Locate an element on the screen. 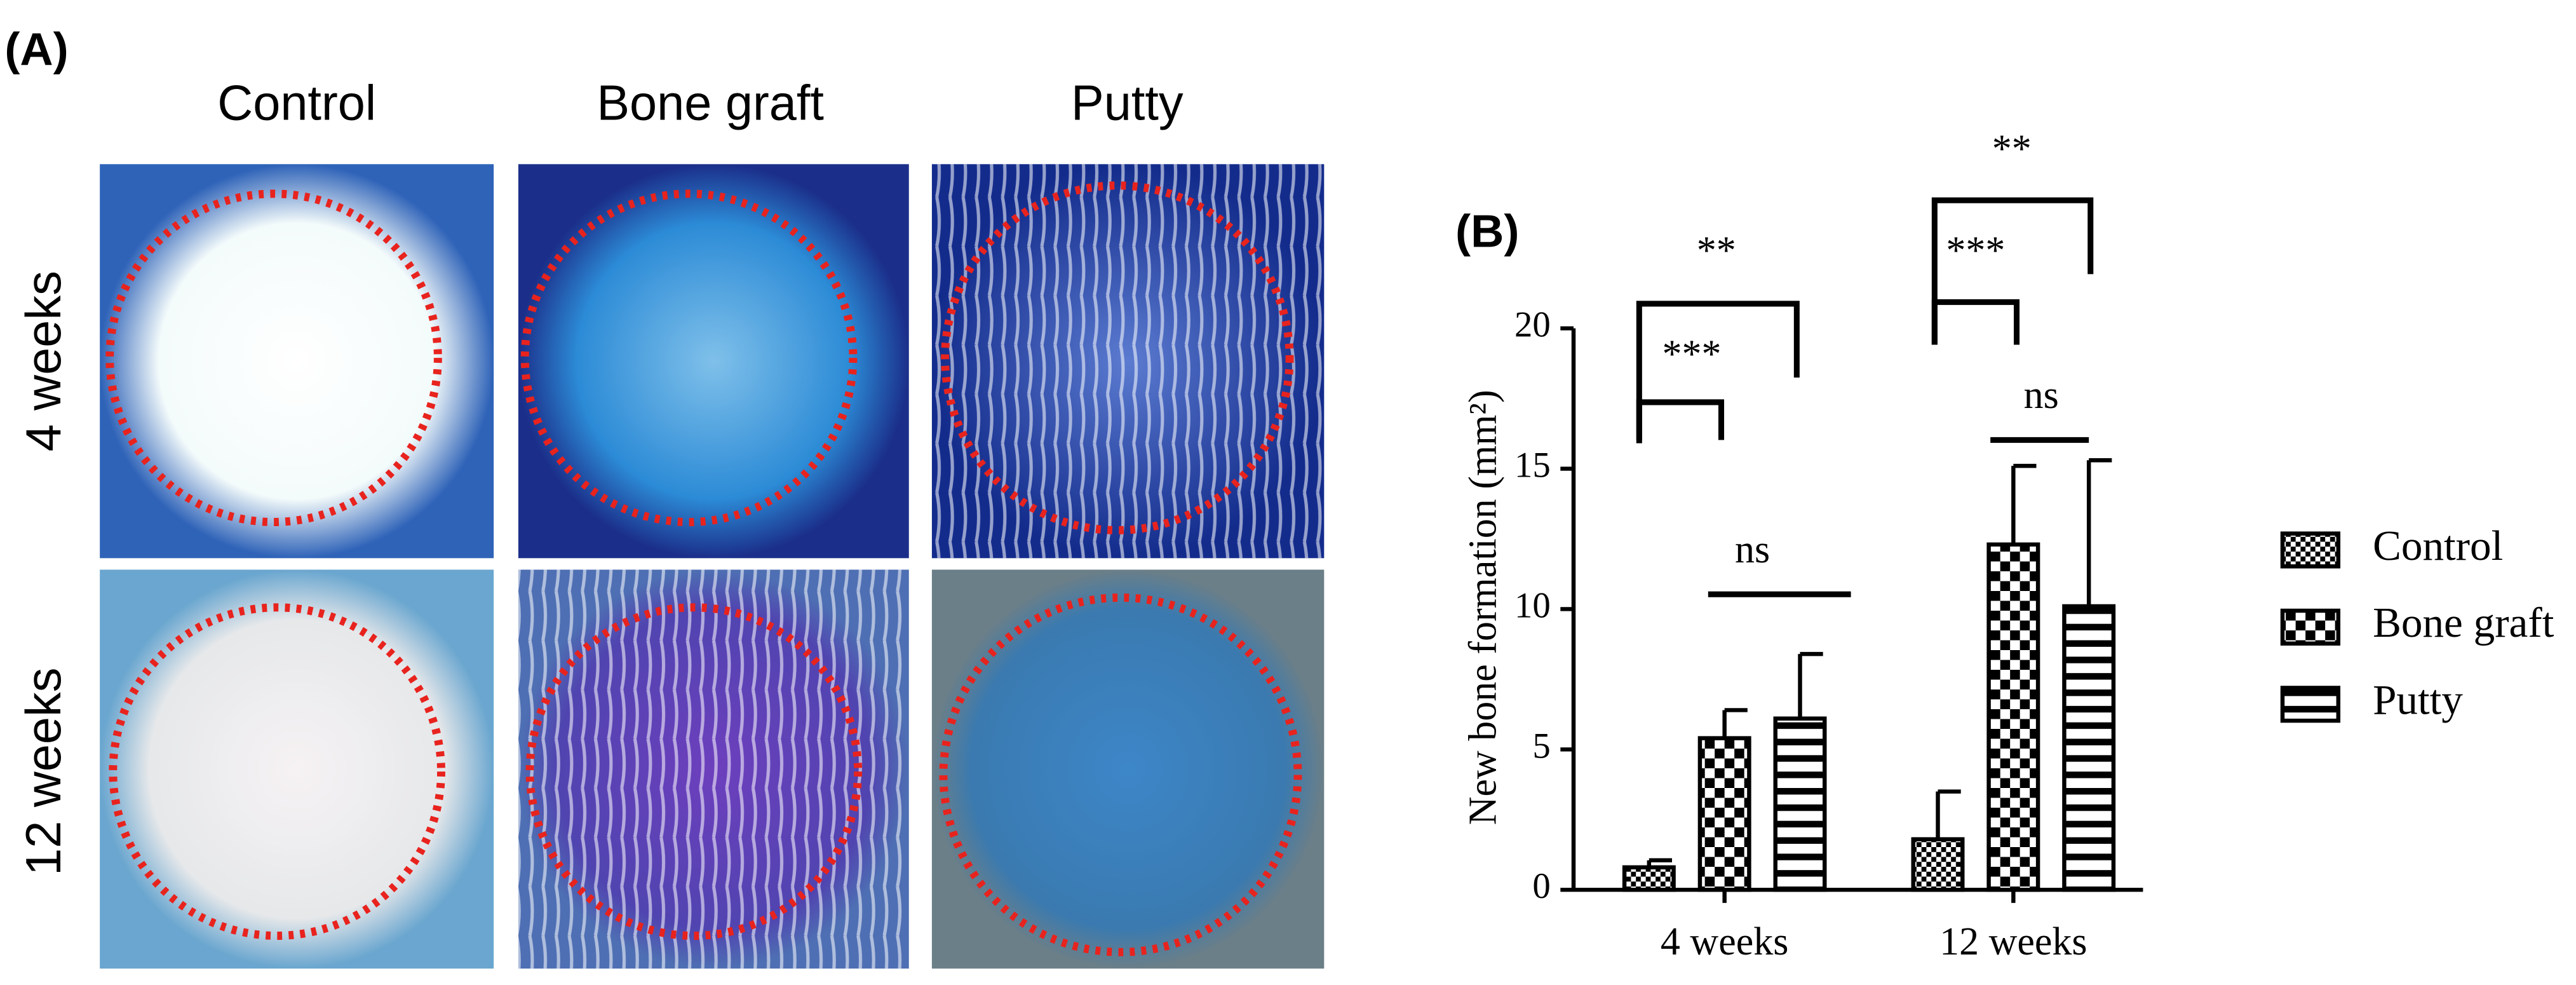 Image resolution: width=2576 pixels, height=985 pixels. y-tick-label: 15 is located at coordinates (1532, 465).